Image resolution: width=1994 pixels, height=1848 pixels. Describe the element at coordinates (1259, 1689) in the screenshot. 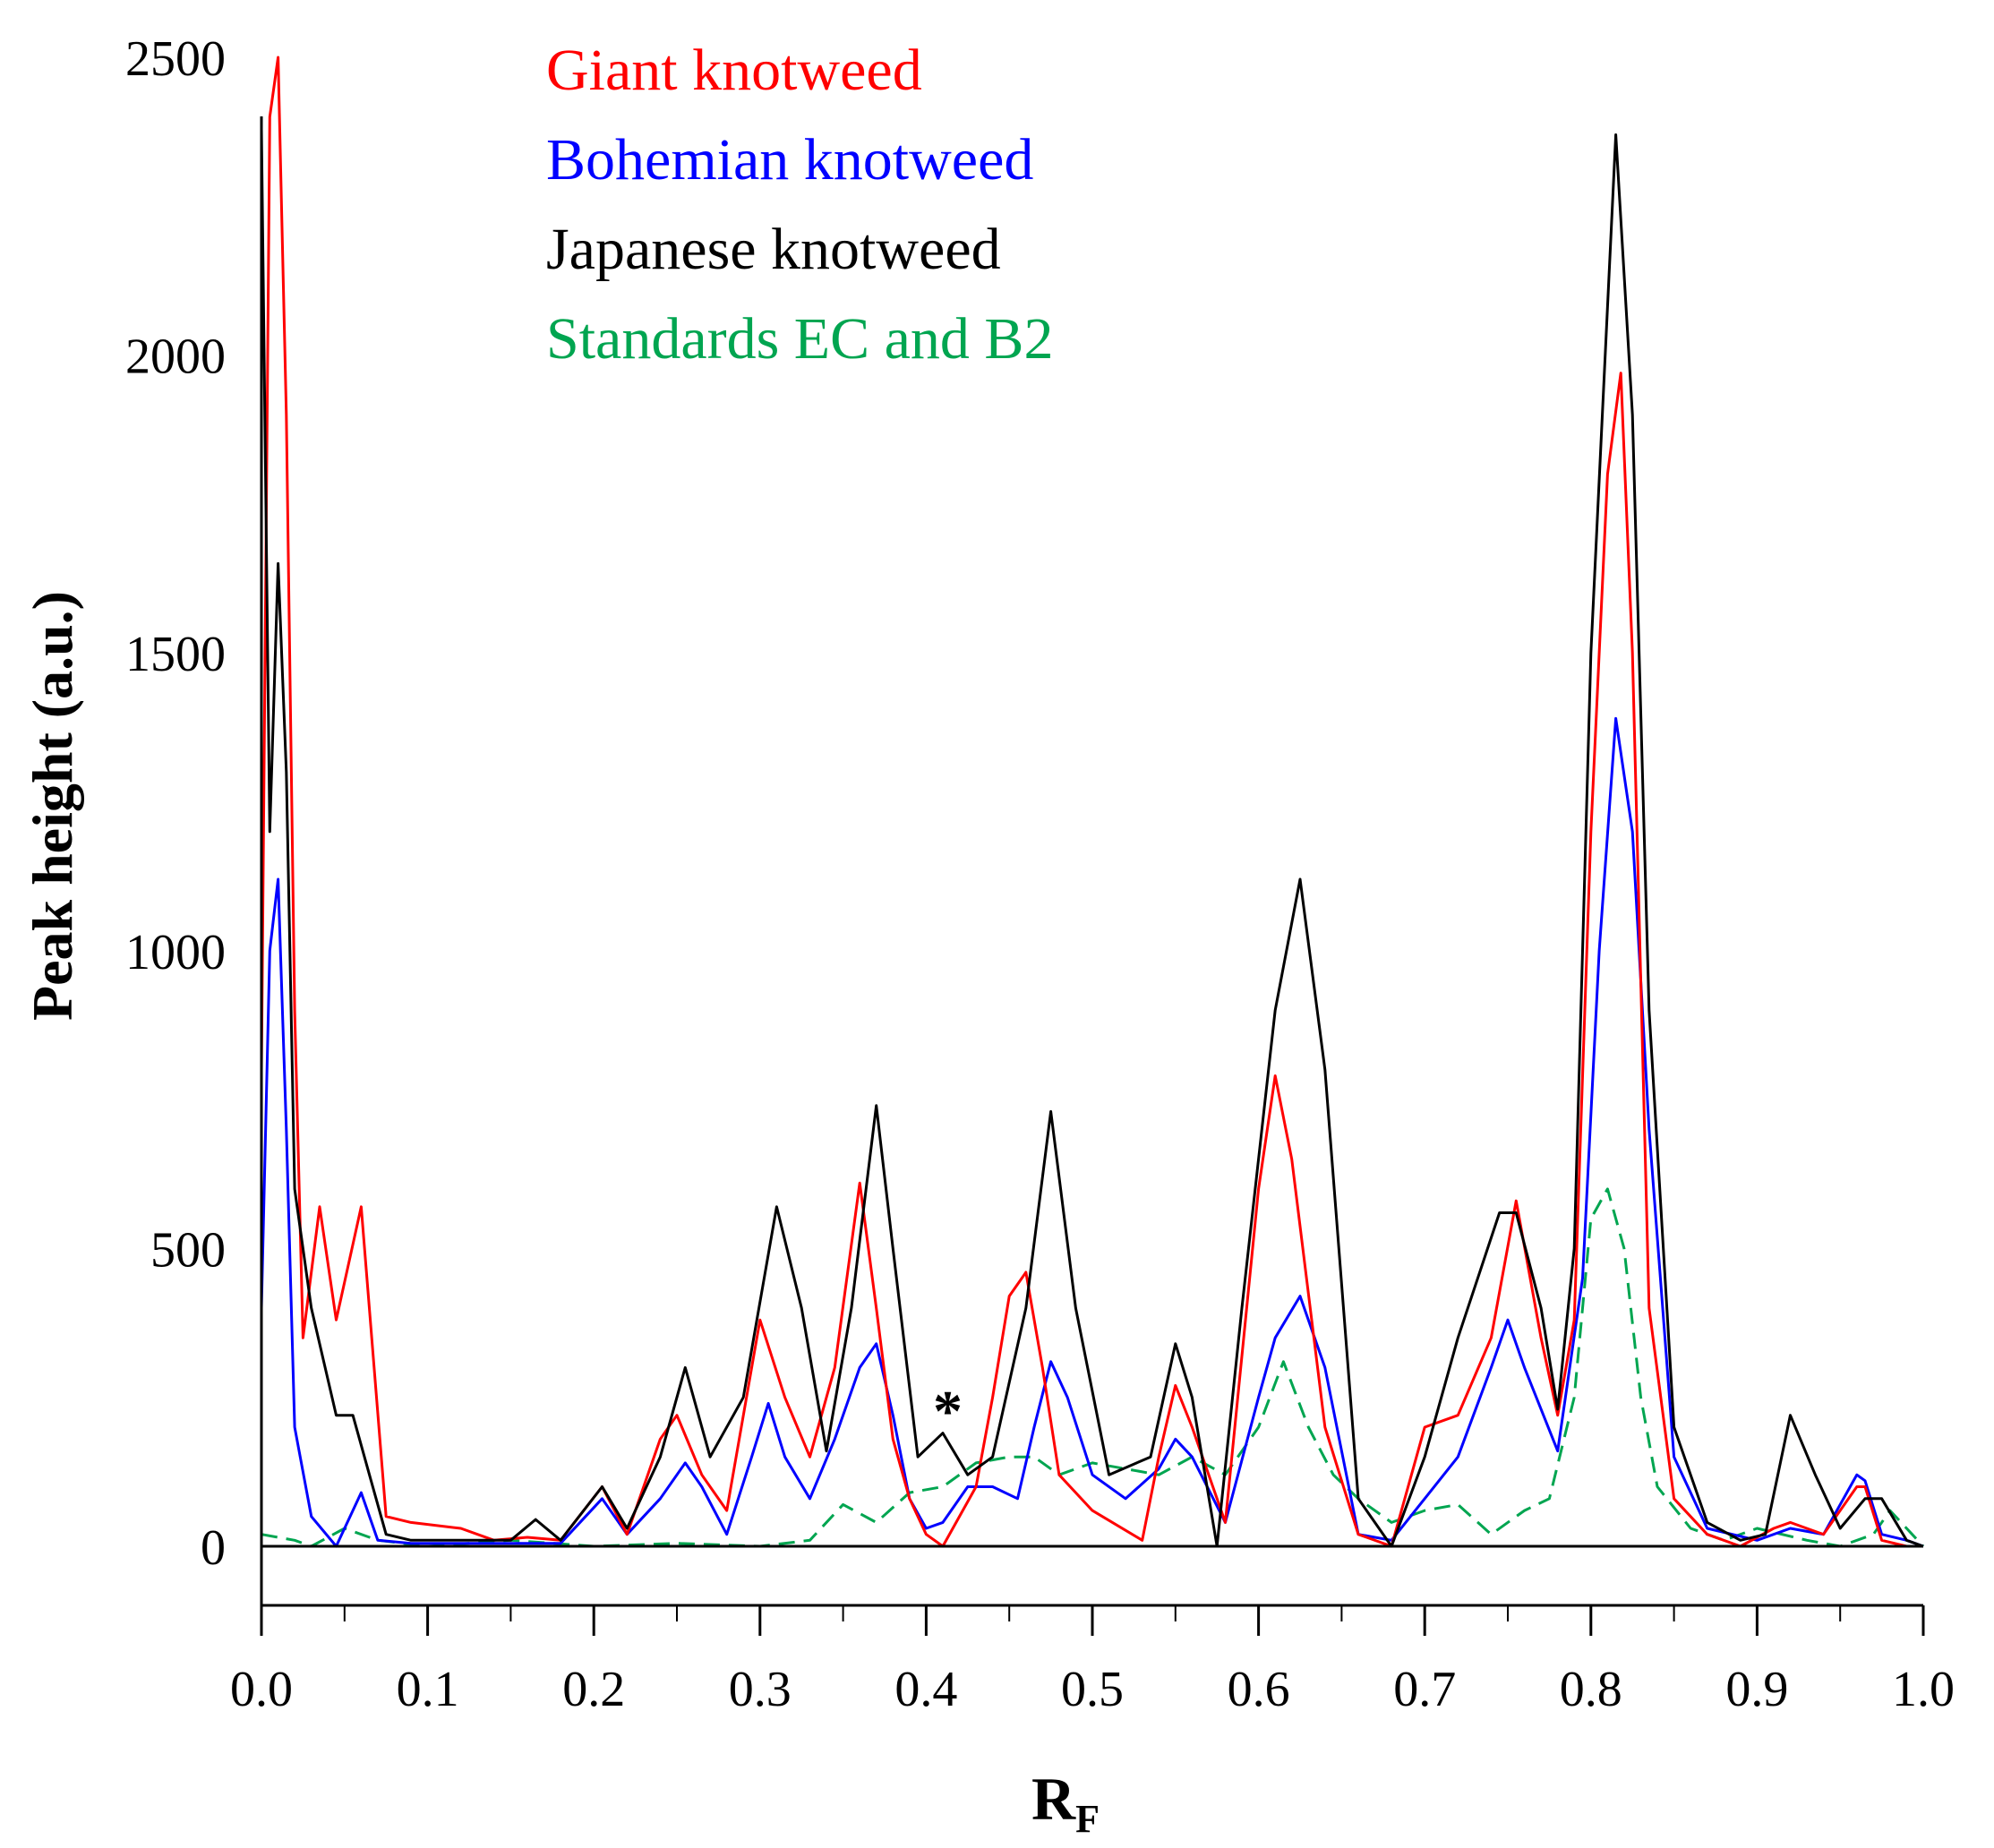

I see `x-tick-label: 0.6` at that location.